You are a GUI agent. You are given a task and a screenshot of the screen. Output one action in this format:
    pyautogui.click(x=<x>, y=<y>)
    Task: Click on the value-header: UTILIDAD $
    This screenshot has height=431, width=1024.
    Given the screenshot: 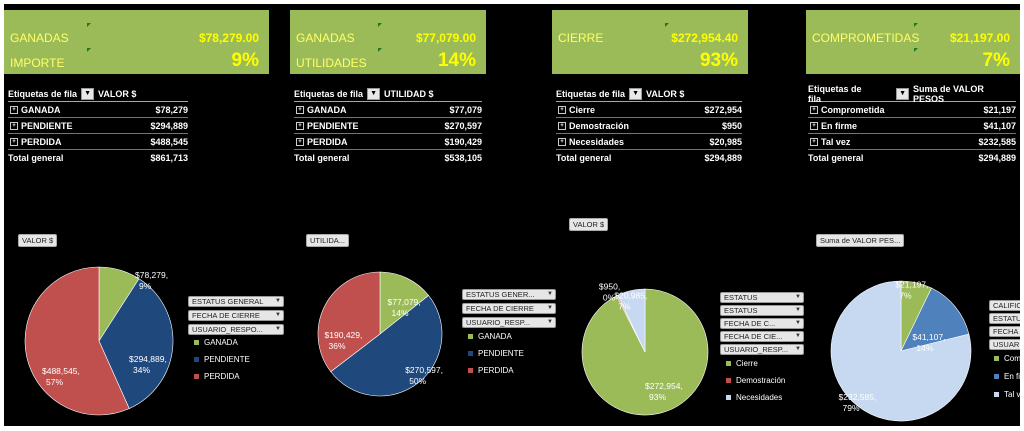 What is the action you would take?
    pyautogui.click(x=409, y=94)
    